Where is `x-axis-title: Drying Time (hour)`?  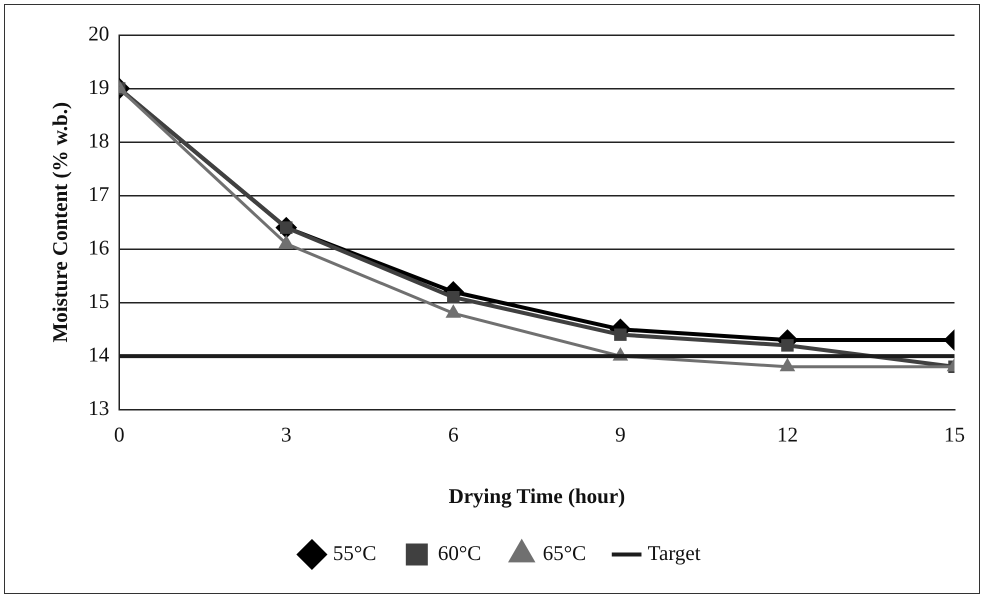 x-axis-title: Drying Time (hour) is located at coordinates (537, 496).